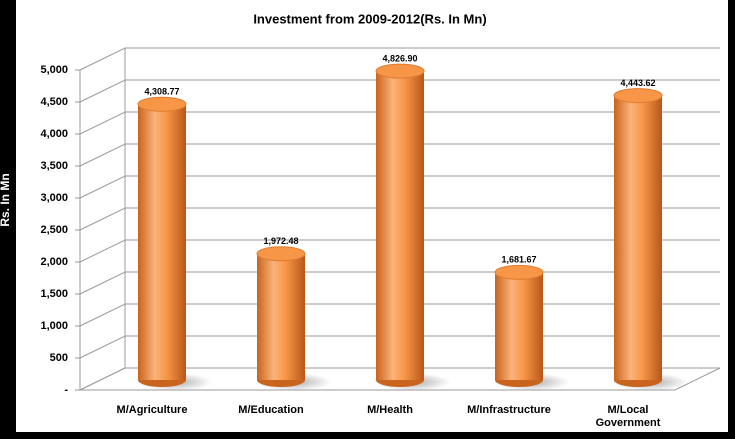  Describe the element at coordinates (399, 58) in the screenshot. I see `data-label: 4,826.90` at that location.